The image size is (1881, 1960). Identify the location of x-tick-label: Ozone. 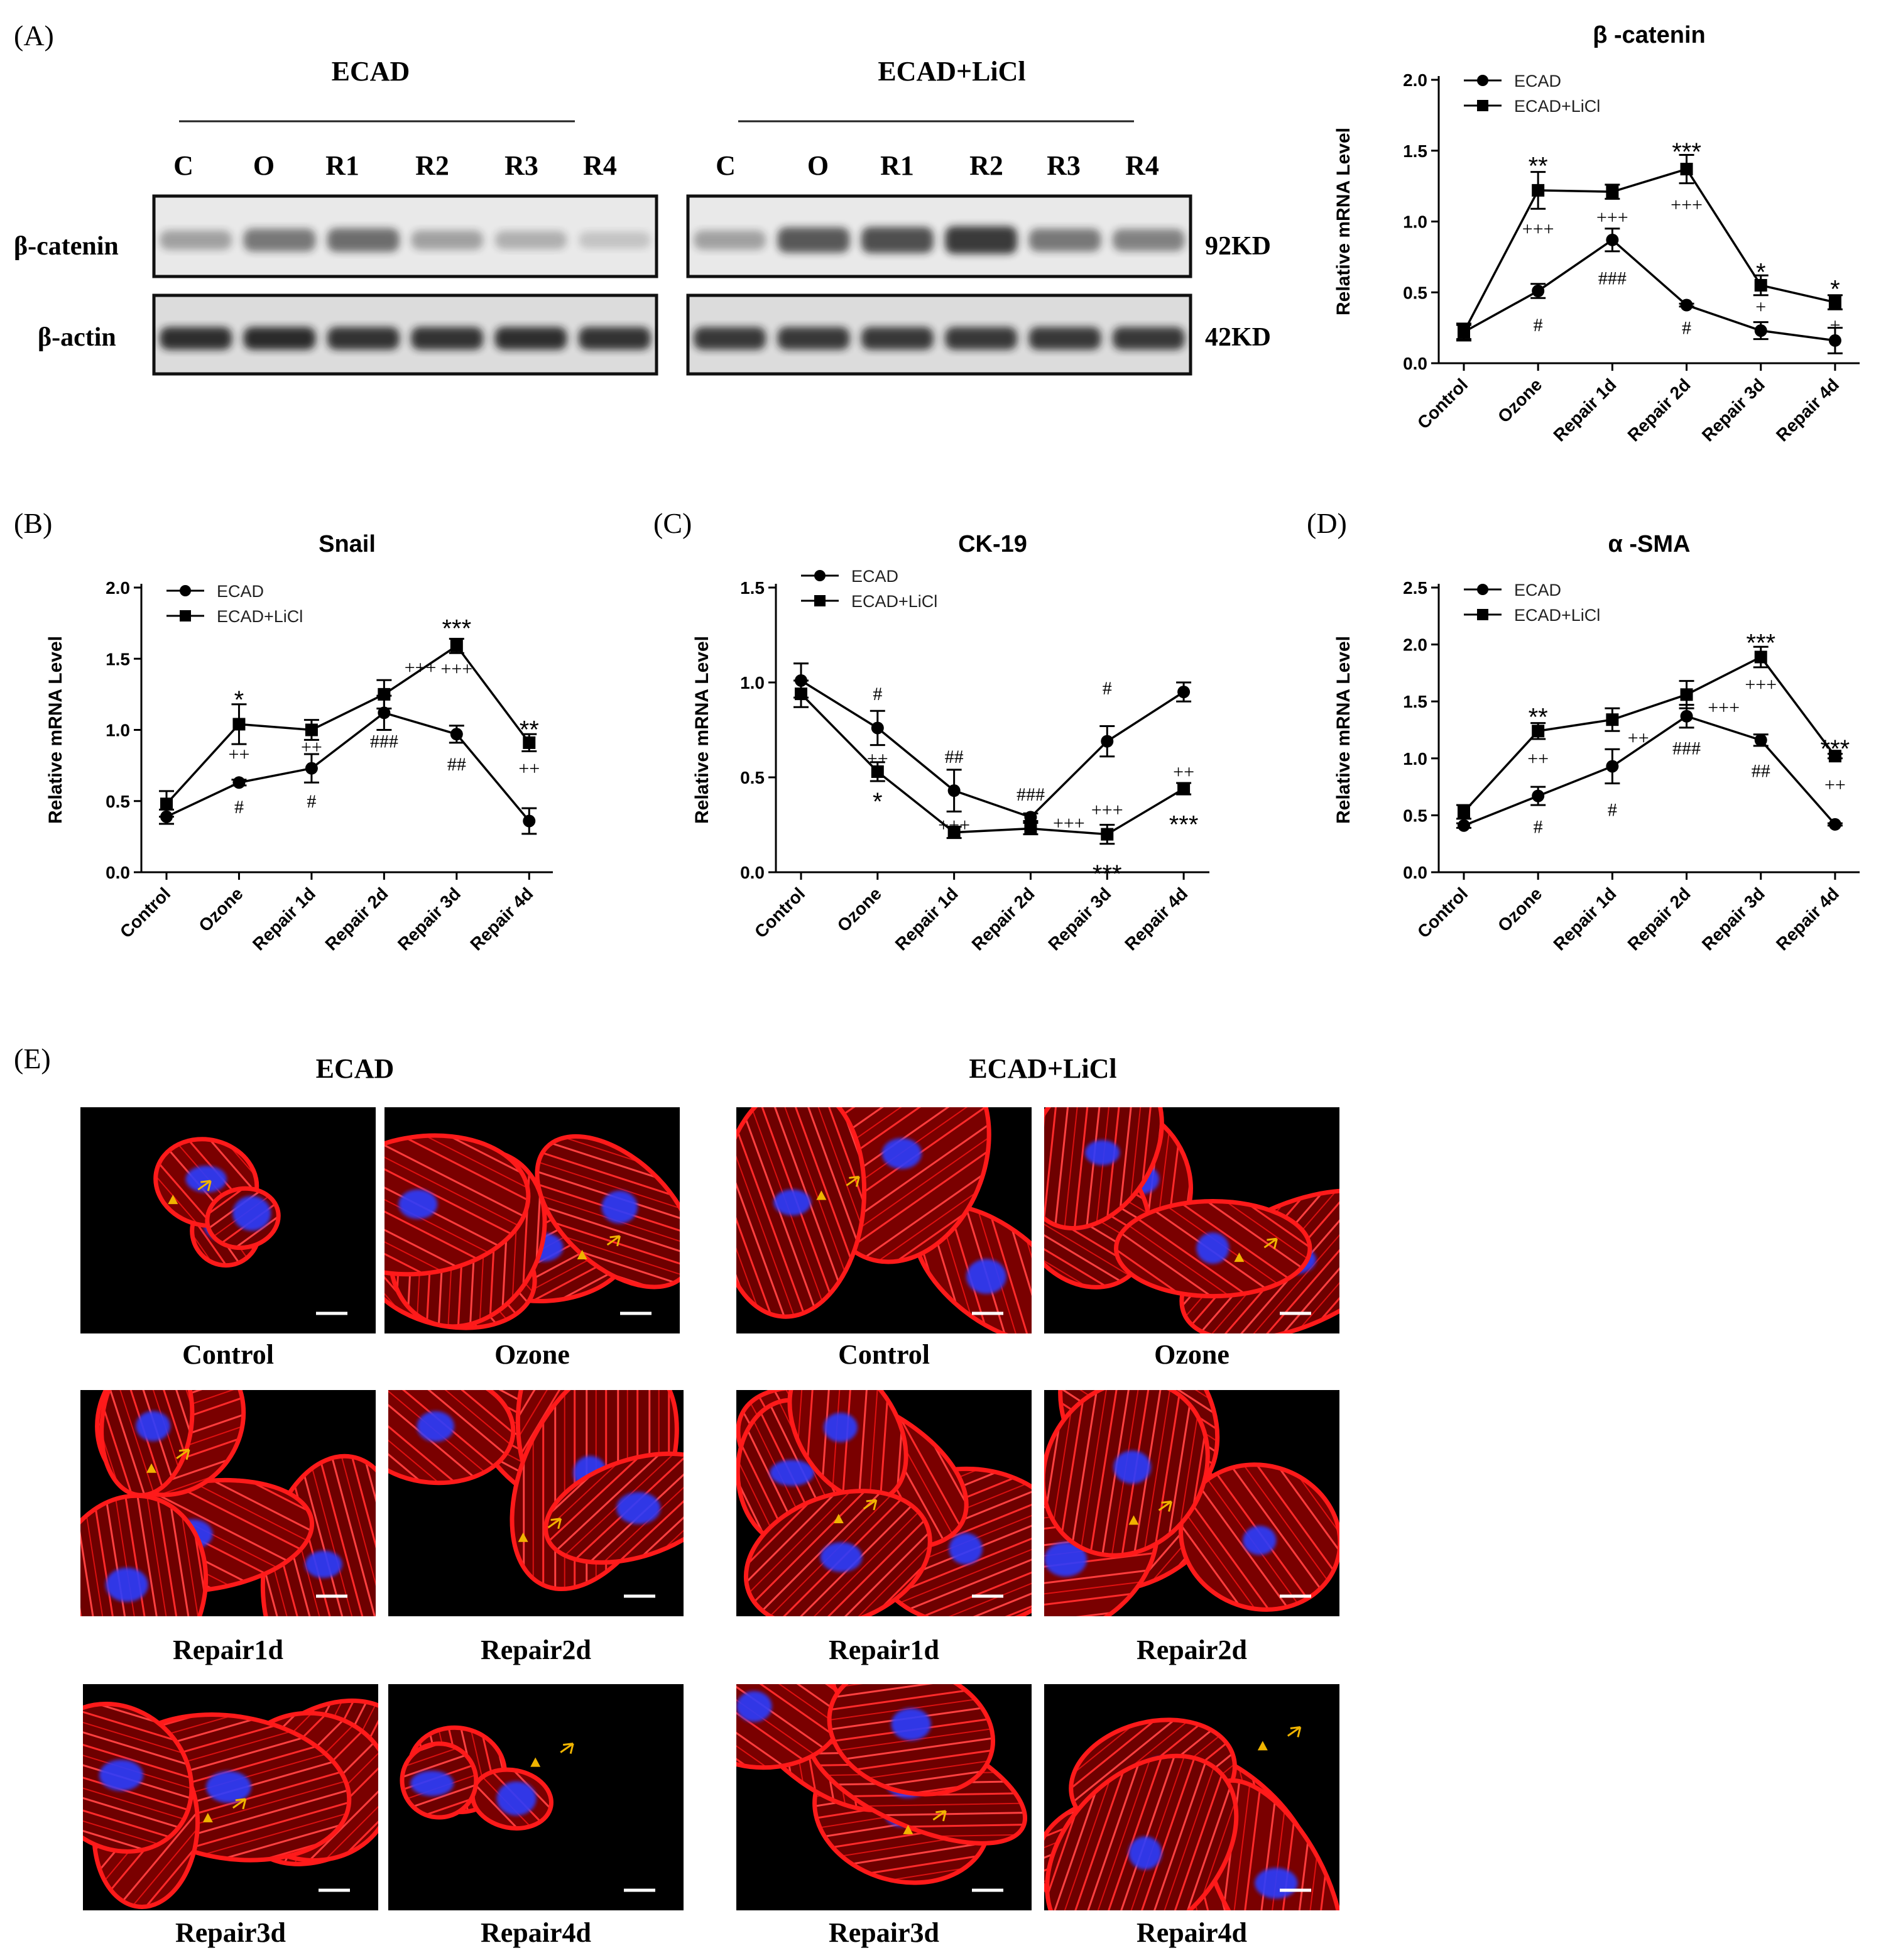
(1520, 400).